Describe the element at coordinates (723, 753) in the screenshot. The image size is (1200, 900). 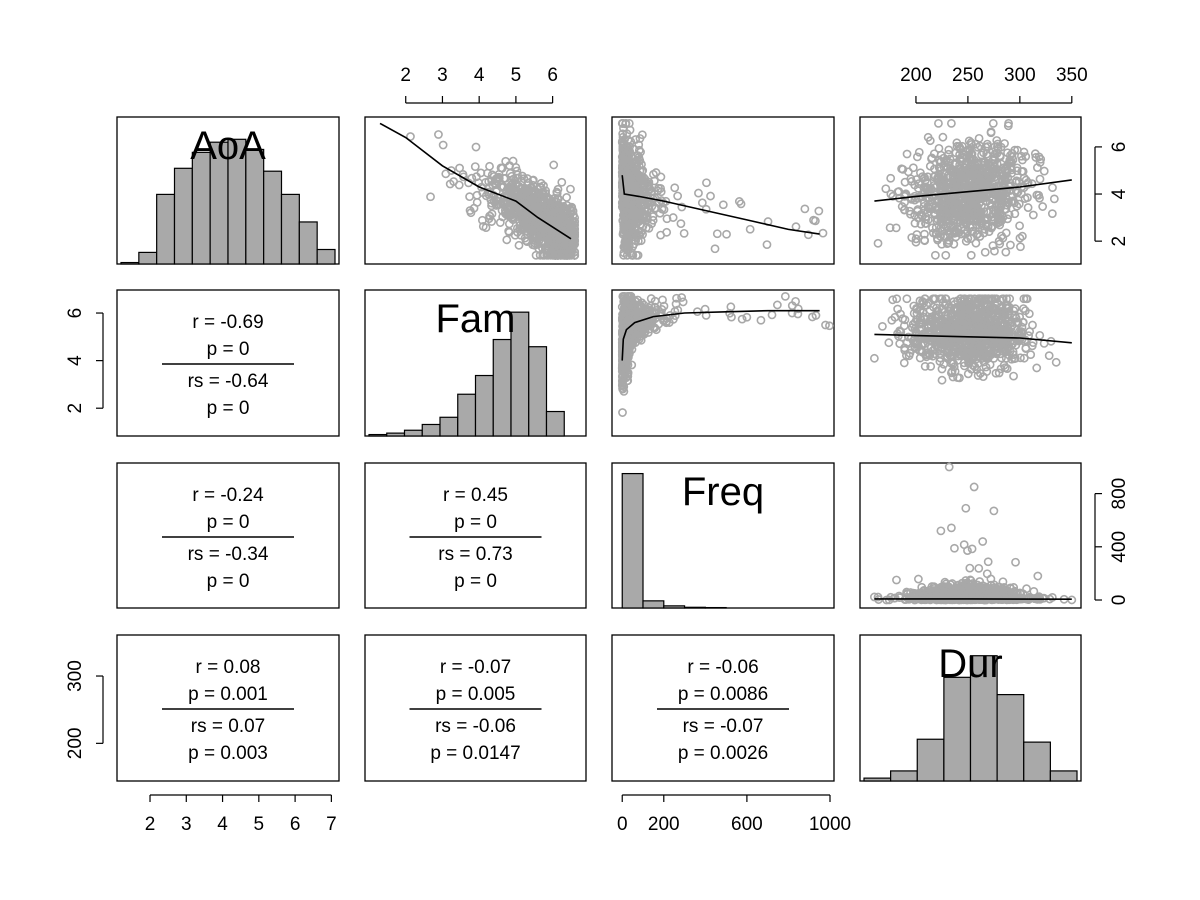
I see `corr-dur-freq-ps: p = 0.0026` at that location.